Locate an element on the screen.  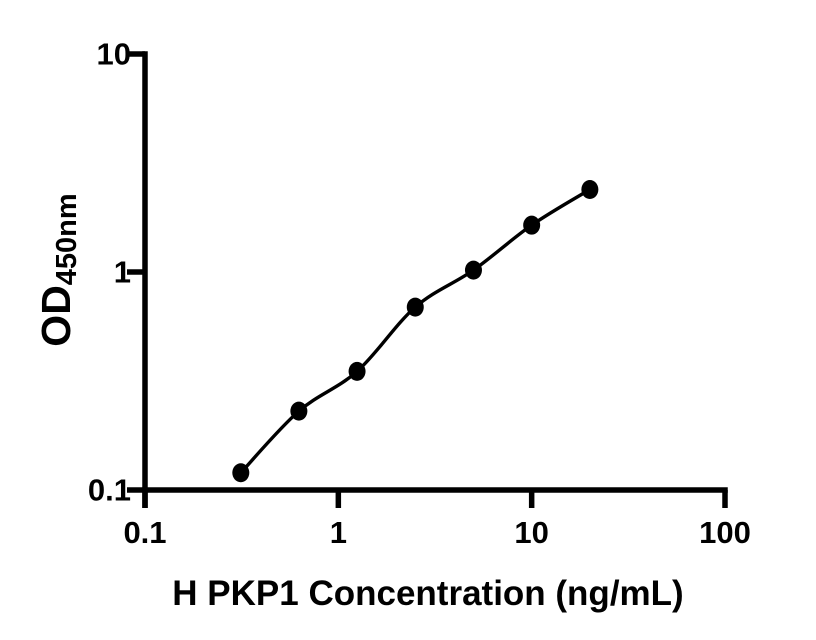
y-axis-title-main: OD is located at coordinates (56, 316).